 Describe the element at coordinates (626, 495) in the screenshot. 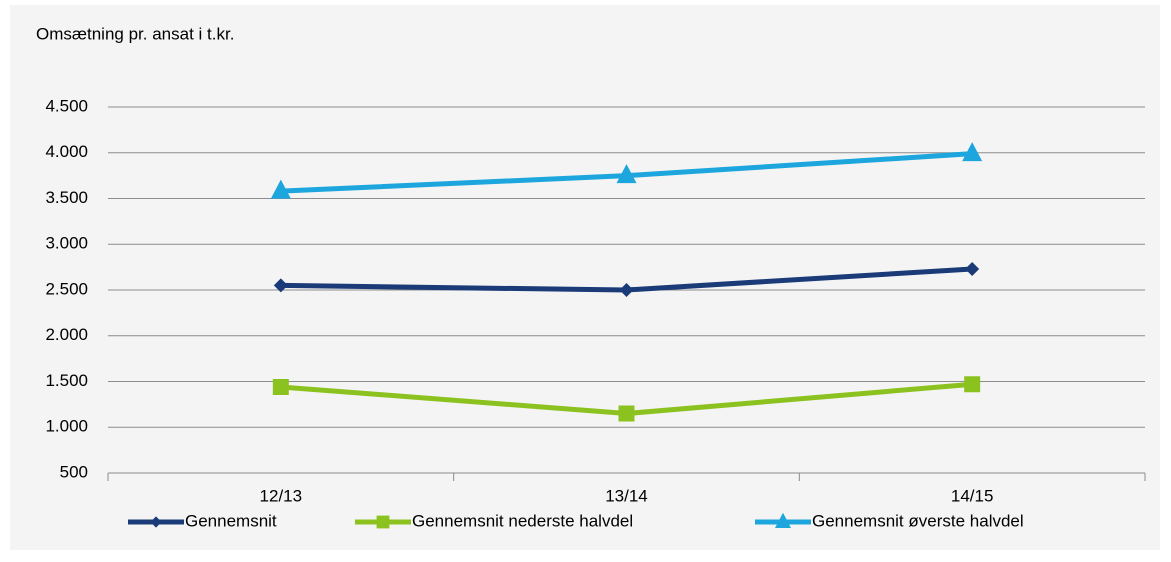

I see `x-tick-label: 13/14` at that location.